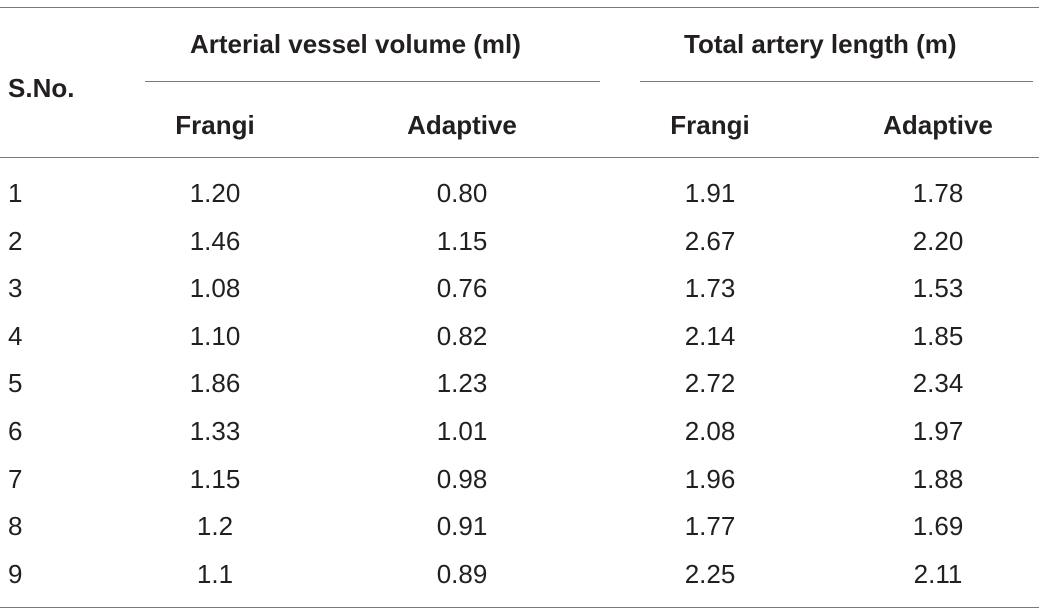  I want to click on table-row: 5 1.86 1.23 2.72 2.34, so click(519, 384).